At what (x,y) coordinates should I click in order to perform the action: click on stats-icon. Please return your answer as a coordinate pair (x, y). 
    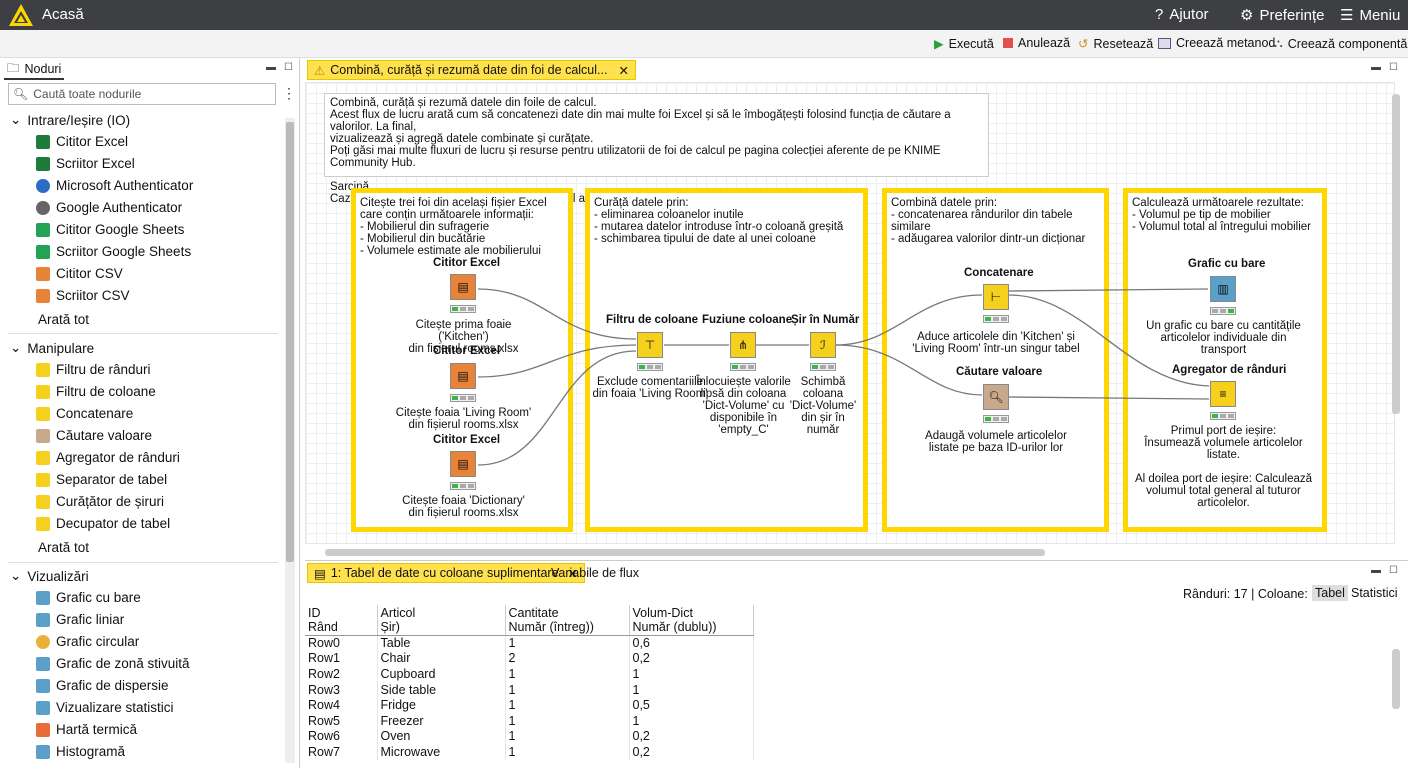
    Looking at the image, I should click on (43, 707).